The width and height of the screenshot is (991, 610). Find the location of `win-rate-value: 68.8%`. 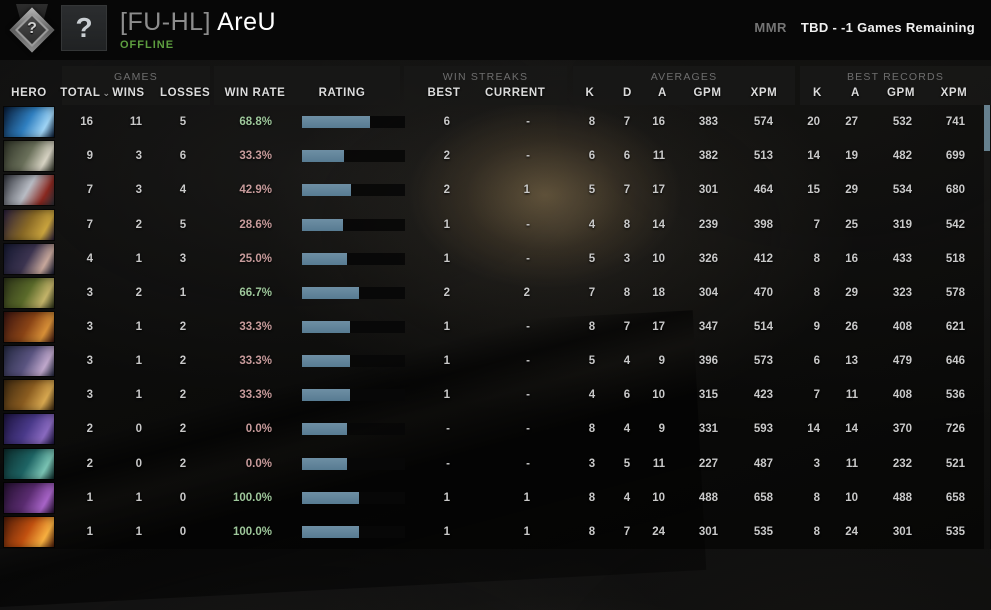

win-rate-value: 68.8% is located at coordinates (255, 122).